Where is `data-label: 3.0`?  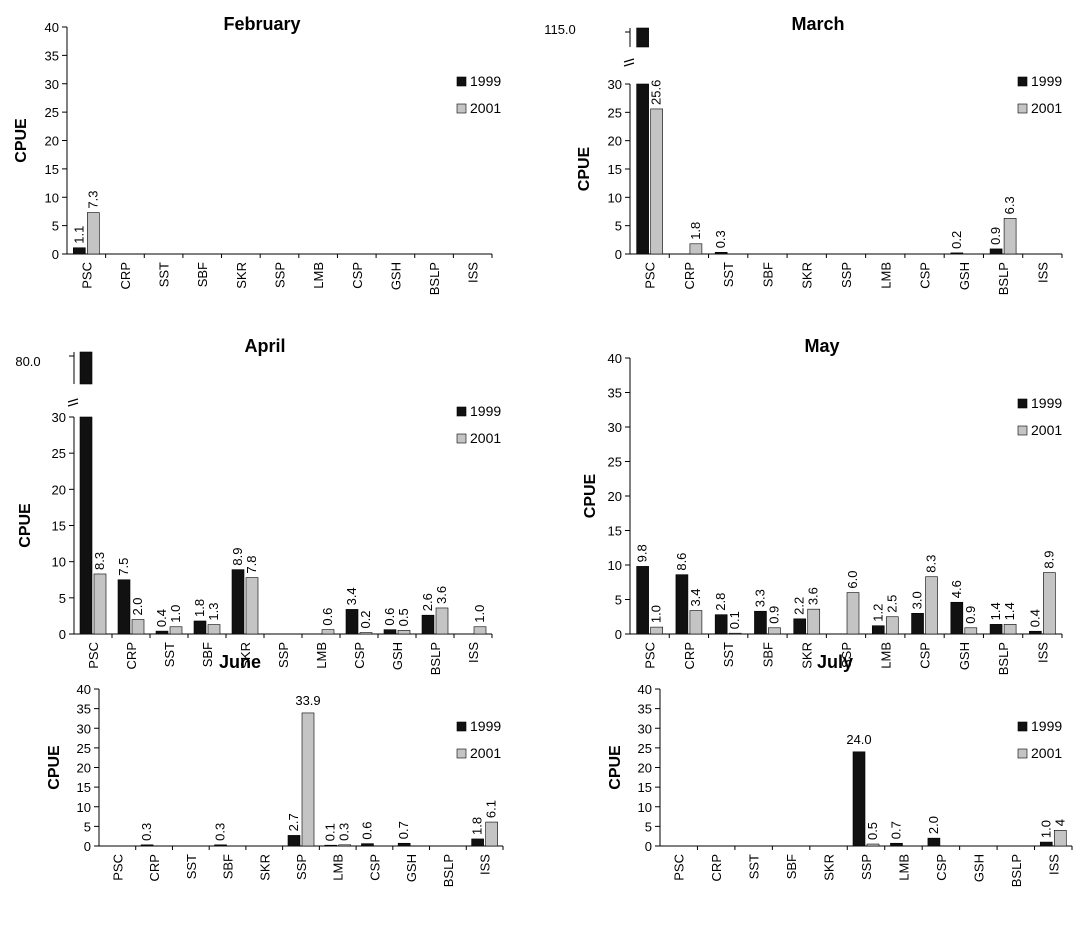 data-label: 3.0 is located at coordinates (917, 600).